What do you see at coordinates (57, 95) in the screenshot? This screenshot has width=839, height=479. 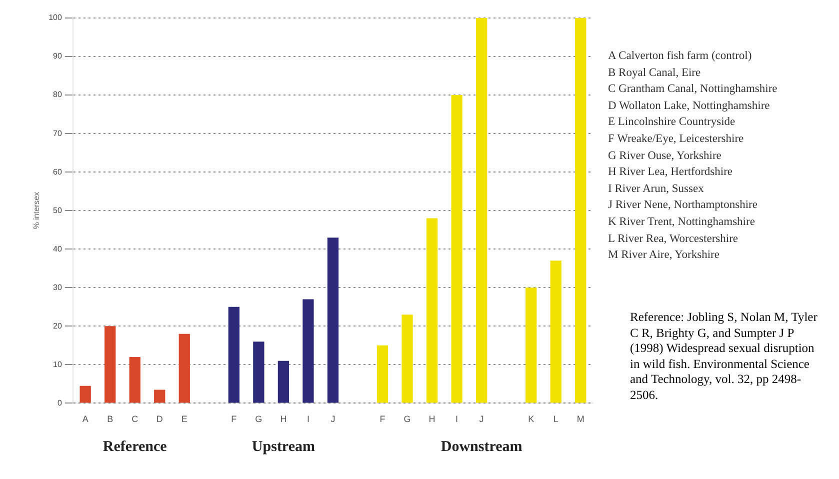 I see `y-tick-label: 80` at bounding box center [57, 95].